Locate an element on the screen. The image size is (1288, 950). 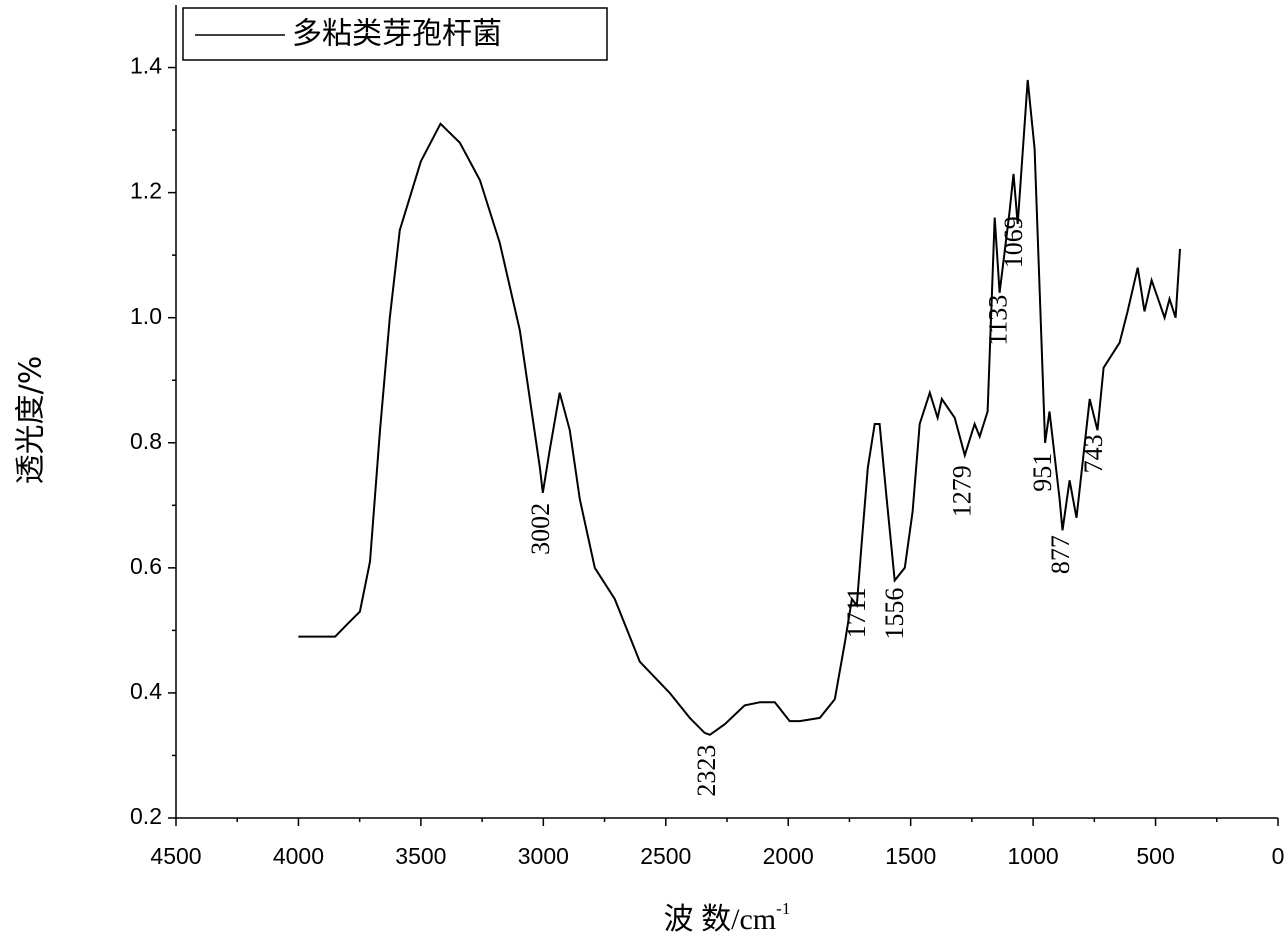
peak-label: 3002 is located at coordinates (540, 529).